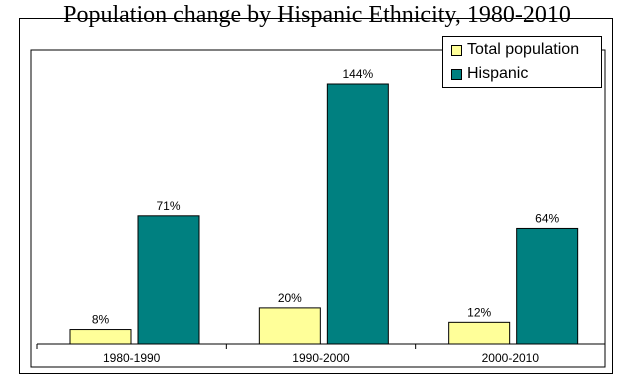 The image size is (634, 392). I want to click on data-label-hispanic-1980-1990: 71%, so click(168, 206).